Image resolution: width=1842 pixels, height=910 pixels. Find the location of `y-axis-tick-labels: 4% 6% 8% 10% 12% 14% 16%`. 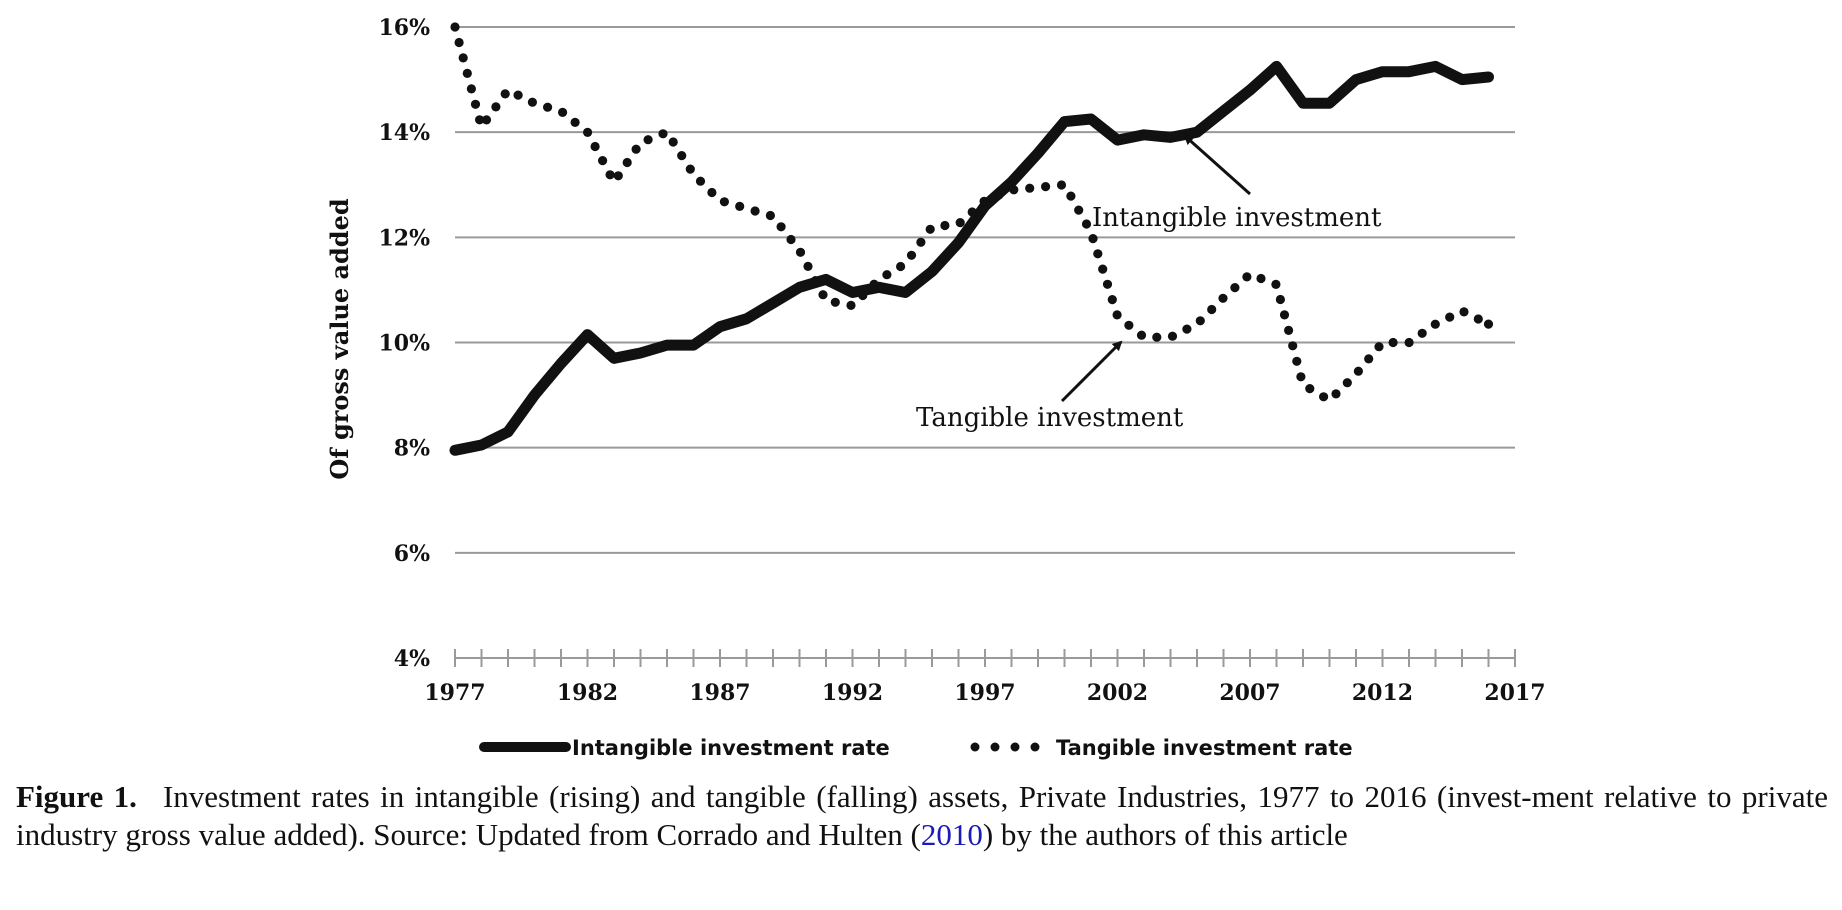

y-axis-tick-labels: 4% 6% 8% 10% 12% 14% 16% is located at coordinates (404, 343).